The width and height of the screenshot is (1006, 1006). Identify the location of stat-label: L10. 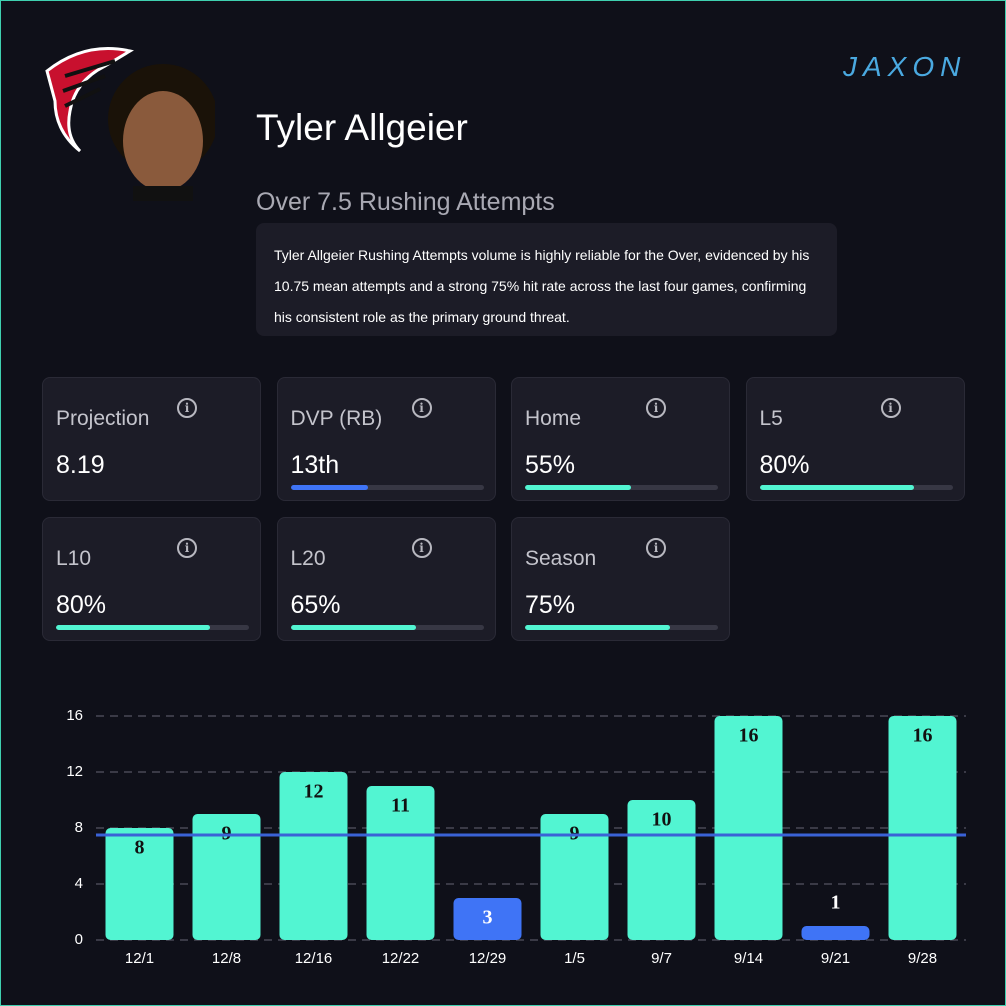
(74, 558).